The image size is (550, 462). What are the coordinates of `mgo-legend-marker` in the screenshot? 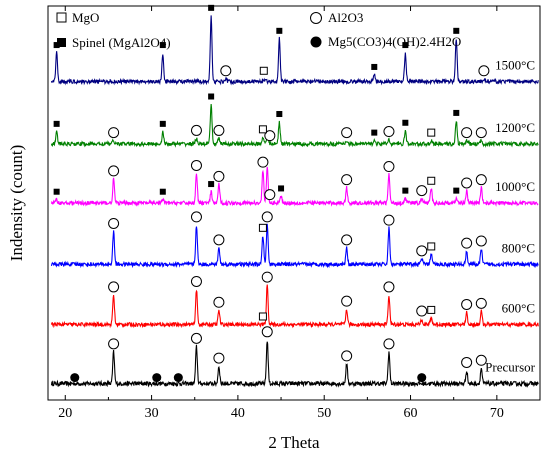 It's located at (61, 17).